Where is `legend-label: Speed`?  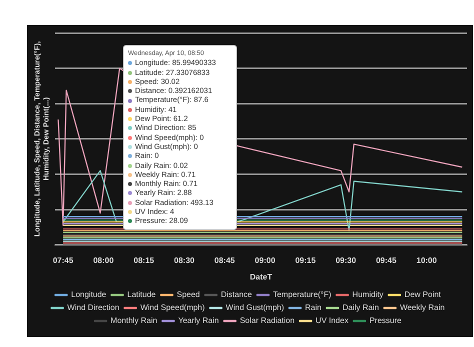
legend-label: Speed is located at coordinates (188, 295).